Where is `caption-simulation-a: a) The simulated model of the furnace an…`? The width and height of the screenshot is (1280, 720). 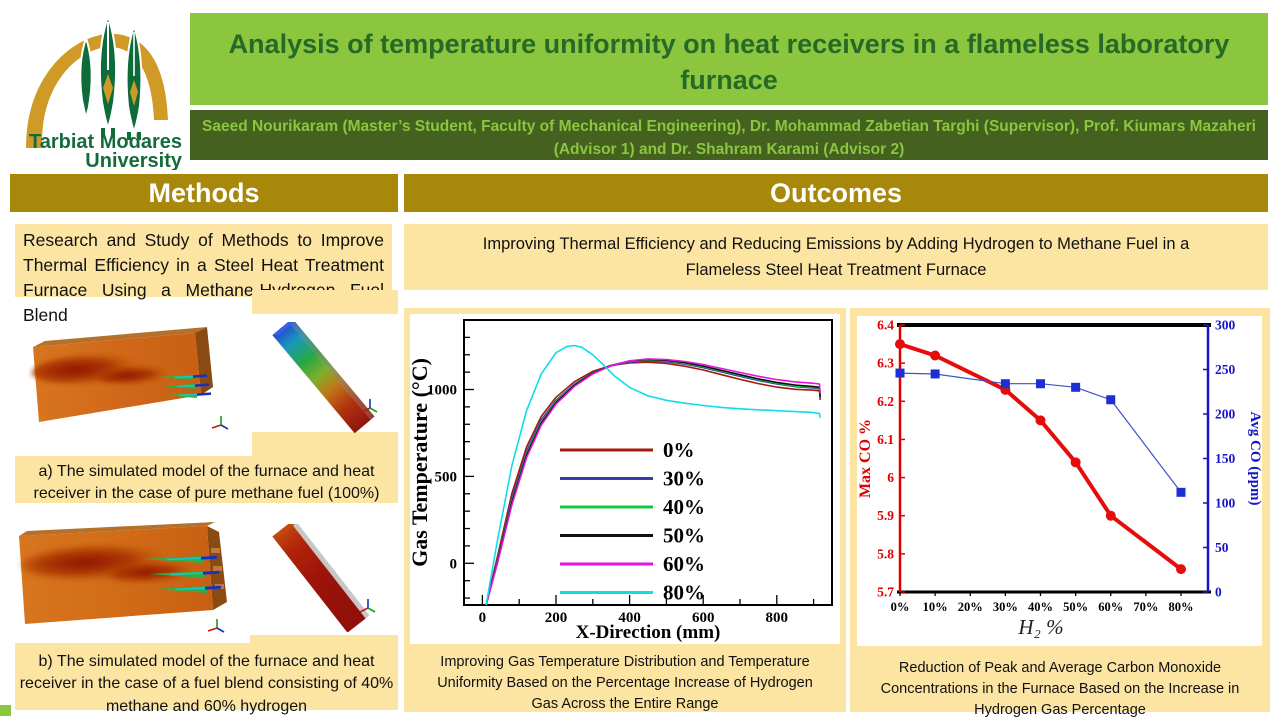
caption-simulation-a: a) The simulated model of the furnace an… is located at coordinates (206, 479).